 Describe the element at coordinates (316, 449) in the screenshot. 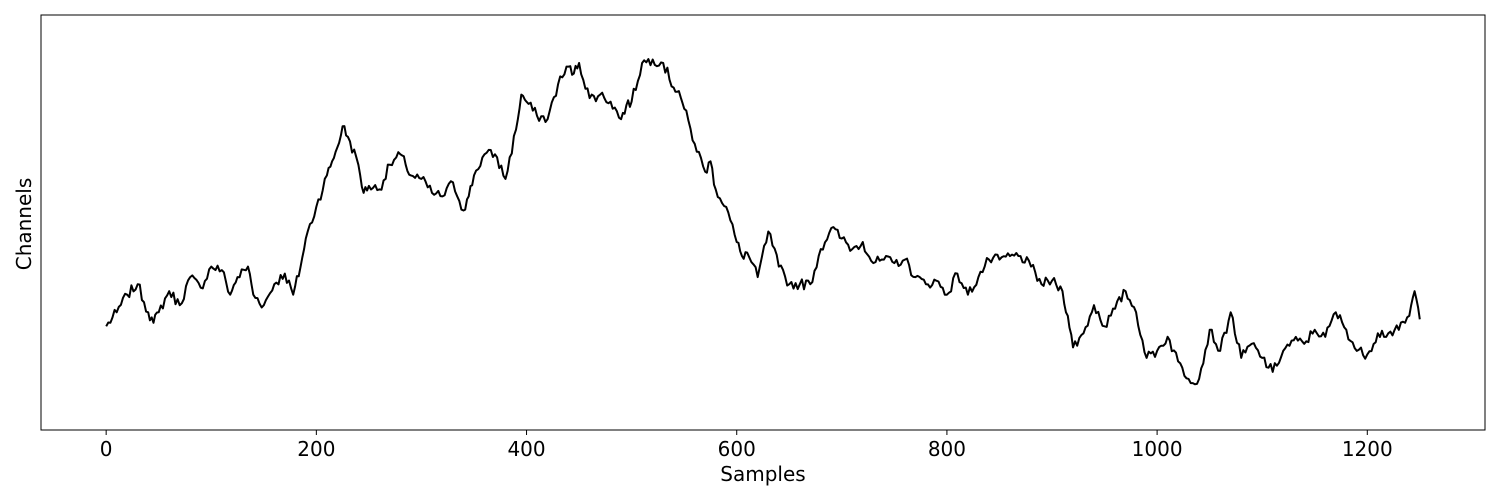

I see `x-tick-label: 200` at that location.